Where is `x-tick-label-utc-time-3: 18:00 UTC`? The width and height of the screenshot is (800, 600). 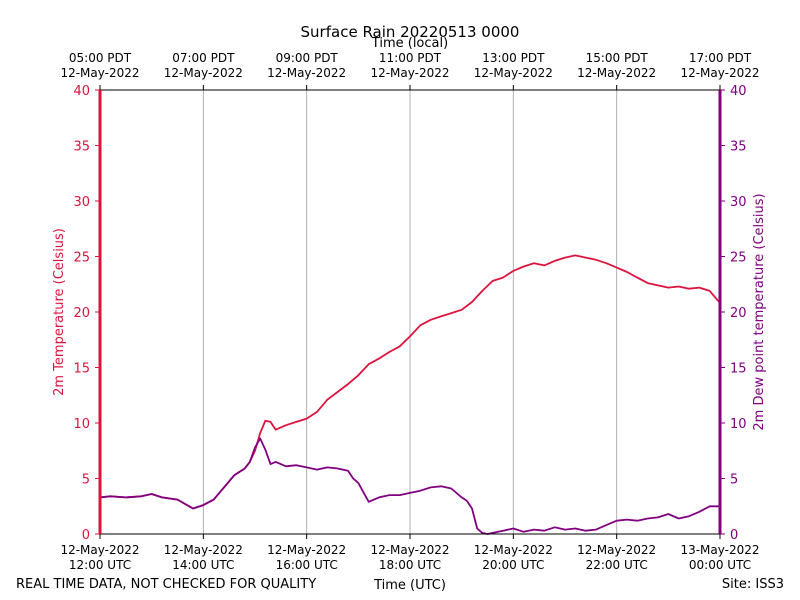
x-tick-label-utc-time-3: 18:00 UTC is located at coordinates (410, 565).